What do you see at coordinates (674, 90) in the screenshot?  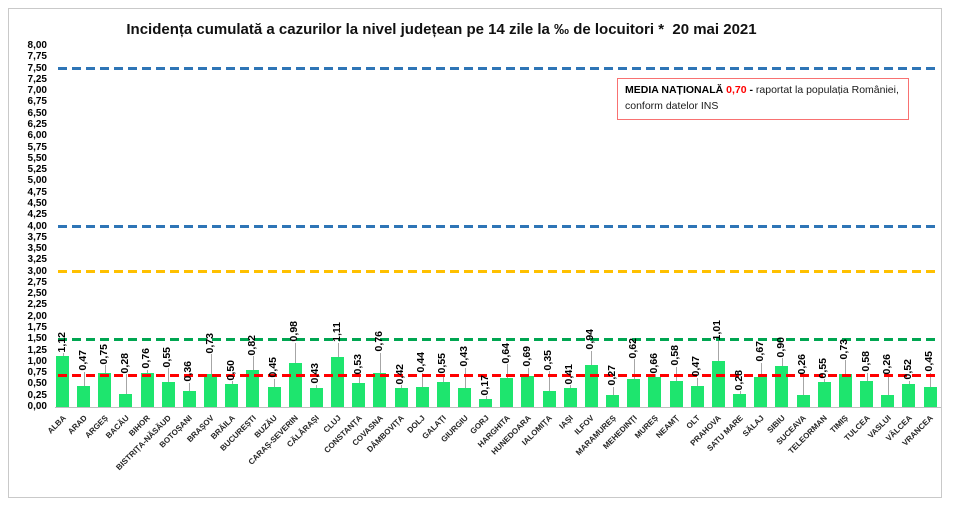 I see `callout-label: MEDIA NAȚIONALĂ` at bounding box center [674, 90].